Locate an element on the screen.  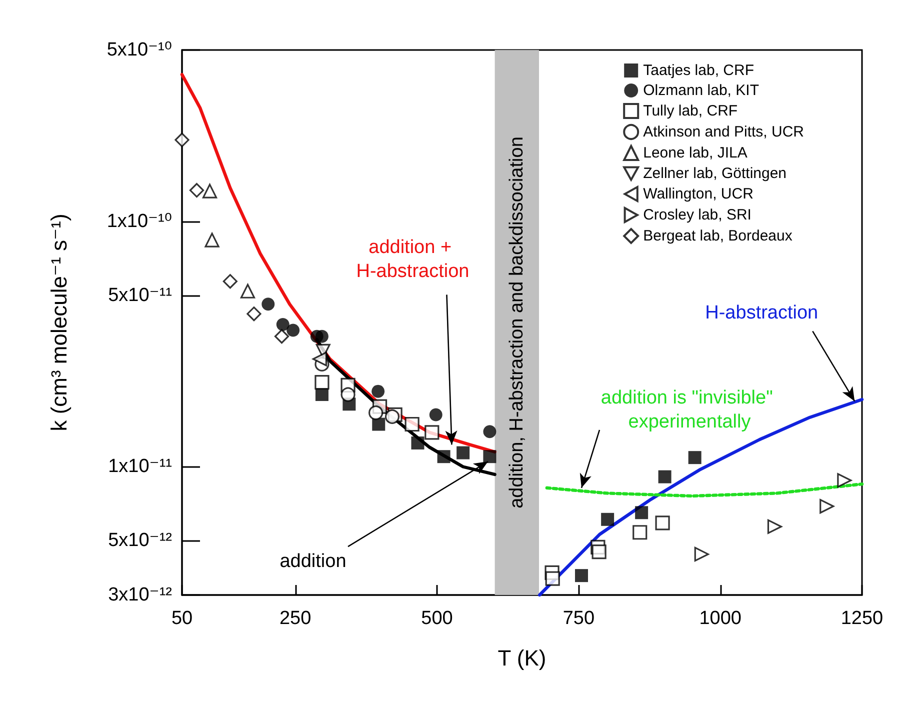
legend-label: Wallington, UCR is located at coordinates (698, 194).